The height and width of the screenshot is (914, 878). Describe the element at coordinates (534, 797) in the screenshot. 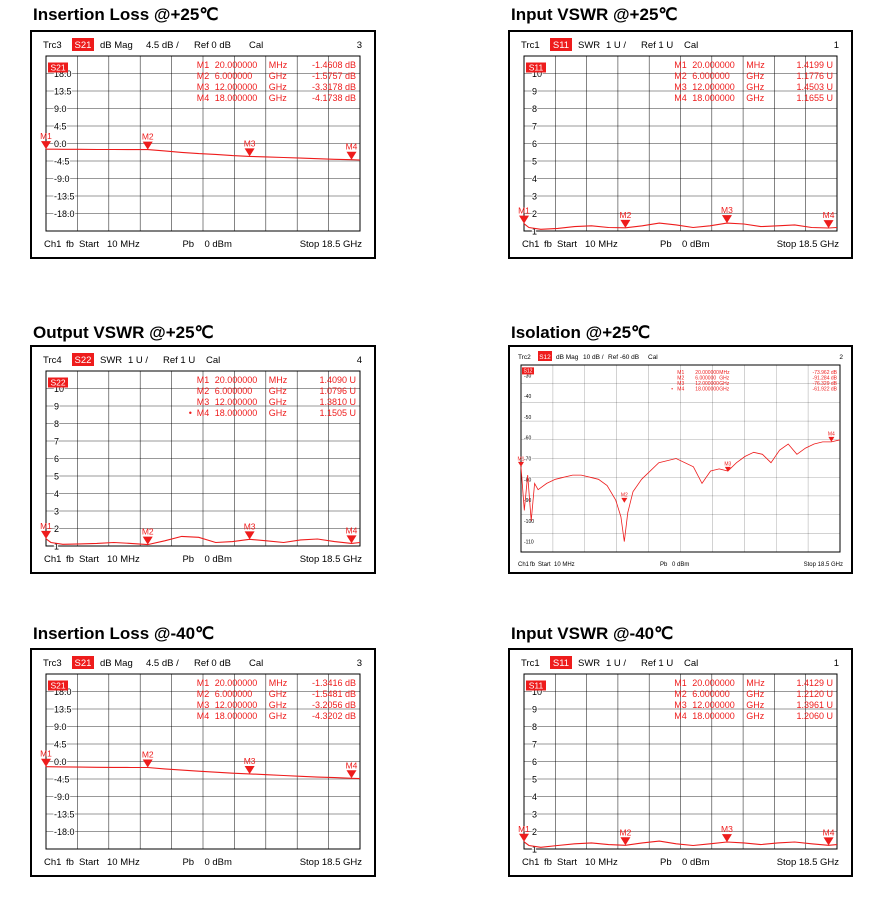

I see `y-tick-label: 4` at that location.